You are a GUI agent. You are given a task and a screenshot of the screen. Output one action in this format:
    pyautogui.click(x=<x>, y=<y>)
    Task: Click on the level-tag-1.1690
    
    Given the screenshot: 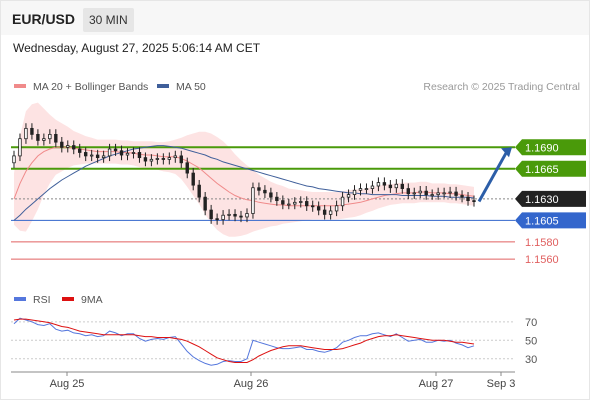 What is the action you would take?
    pyautogui.click(x=550, y=147)
    